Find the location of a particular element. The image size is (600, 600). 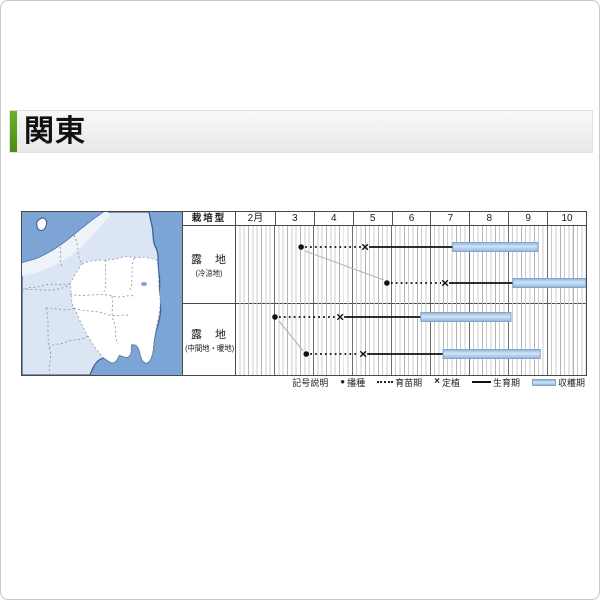

month-label-9: 9 is located at coordinates (527, 218).